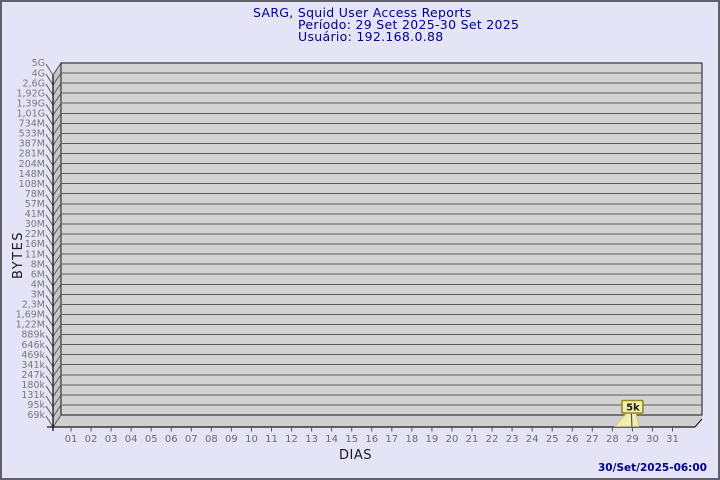  Describe the element at coordinates (30, 325) in the screenshot. I see `y-tick-label: 1,22M` at that location.